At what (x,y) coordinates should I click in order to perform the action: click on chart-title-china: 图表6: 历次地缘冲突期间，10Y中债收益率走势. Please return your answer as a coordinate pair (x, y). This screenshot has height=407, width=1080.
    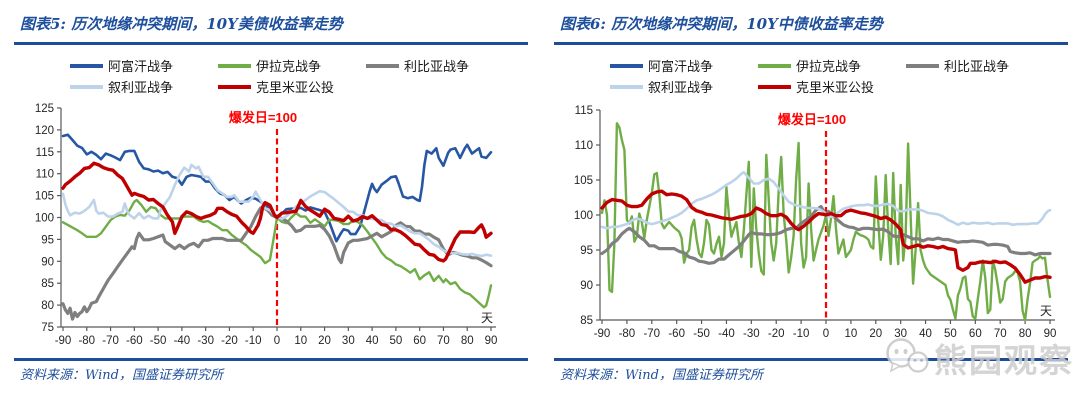
    Looking at the image, I should click on (721, 24).